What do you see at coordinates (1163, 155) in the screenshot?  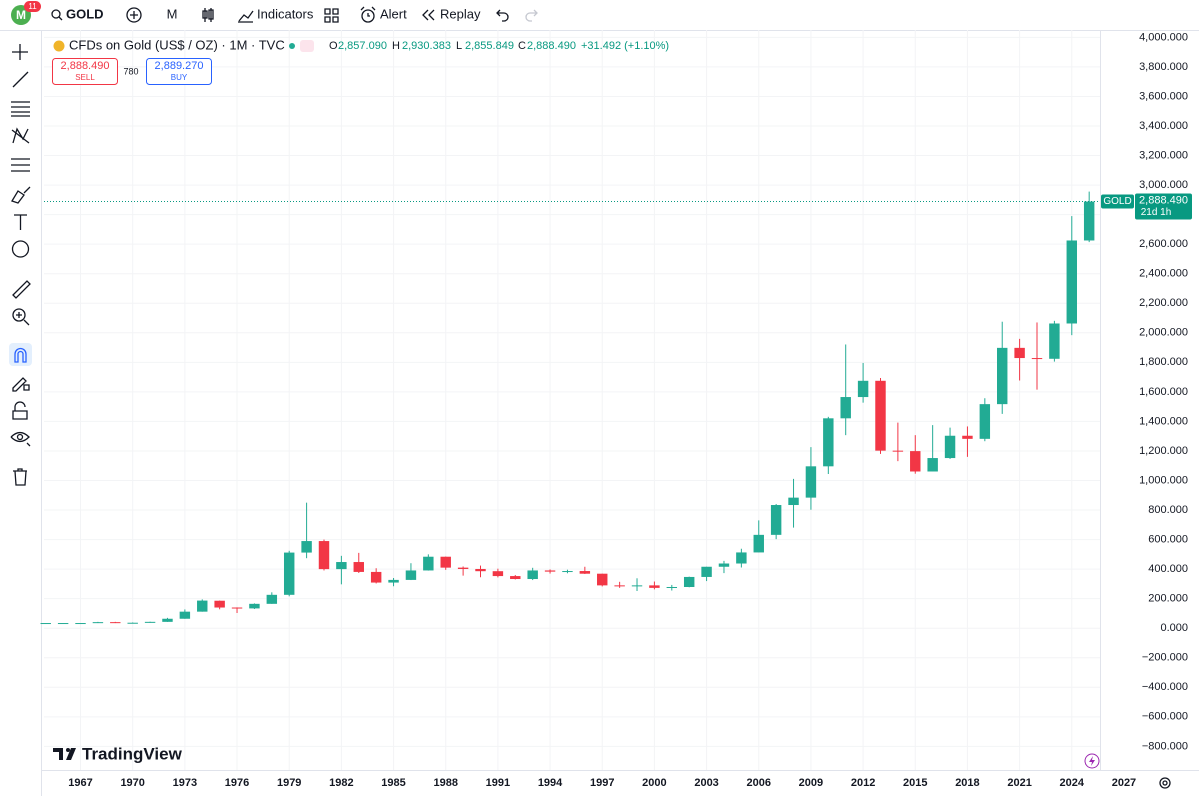 I see `y-tick-label: 3,200.000` at bounding box center [1163, 155].